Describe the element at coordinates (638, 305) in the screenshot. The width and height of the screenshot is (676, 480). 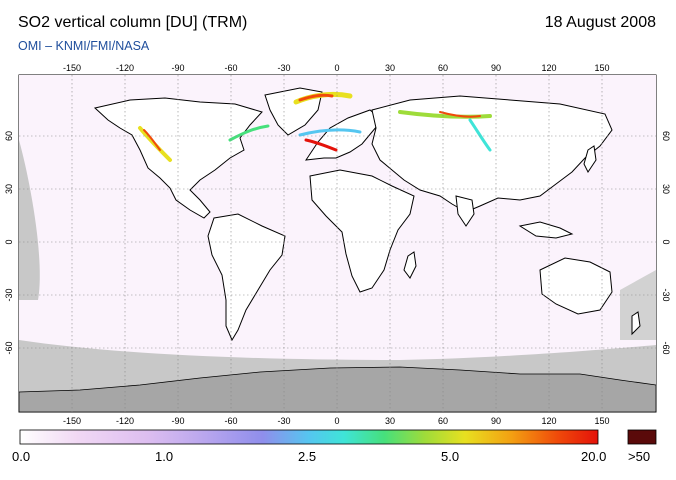
I see `no-data-east` at that location.